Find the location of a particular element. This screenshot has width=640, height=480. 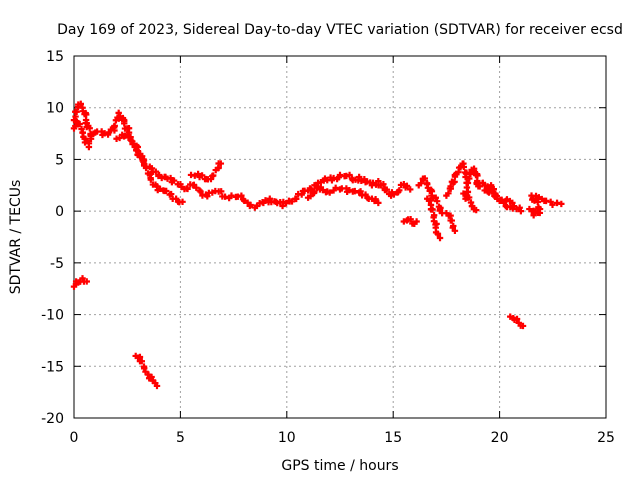

series-outlier-near-zero is located at coordinates (80, 282).